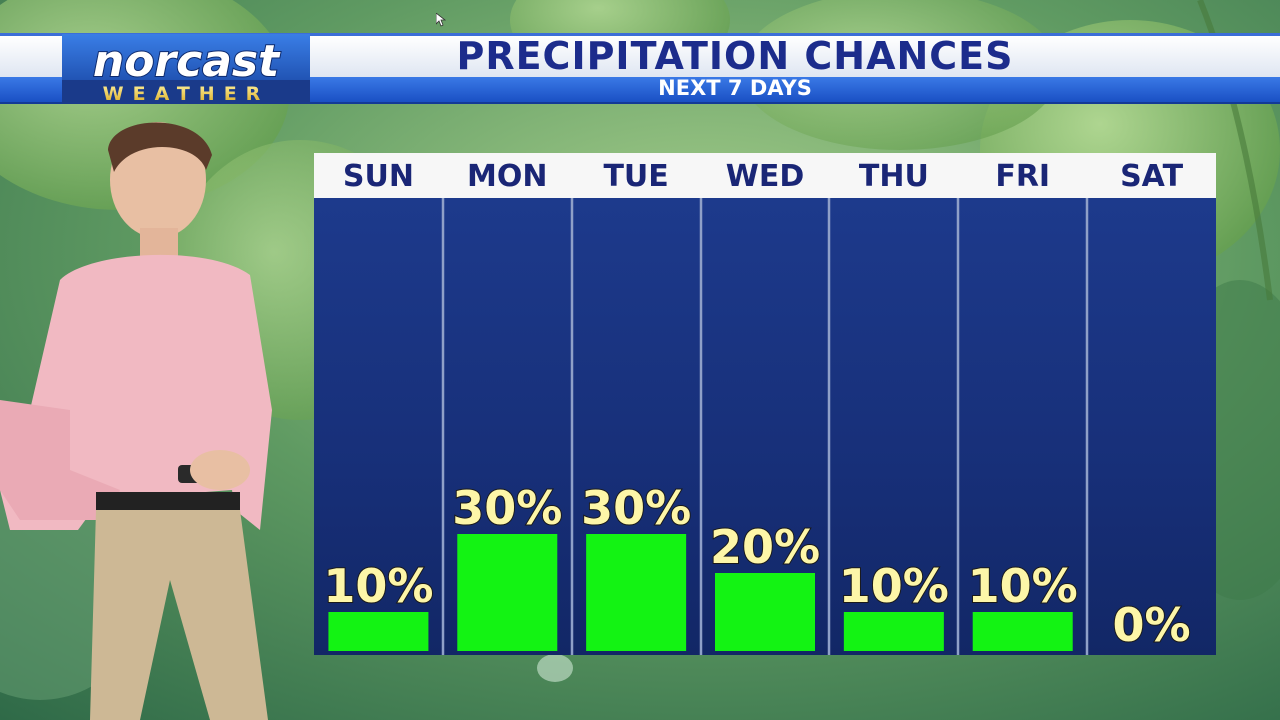 Image resolution: width=1280 pixels, height=720 pixels. I want to click on logo-subtitle: WEATHER, so click(186, 93).